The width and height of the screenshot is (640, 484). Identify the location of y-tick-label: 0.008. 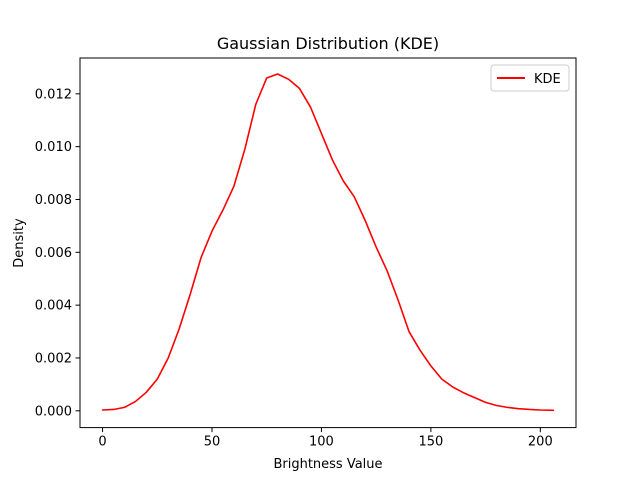
(53, 200).